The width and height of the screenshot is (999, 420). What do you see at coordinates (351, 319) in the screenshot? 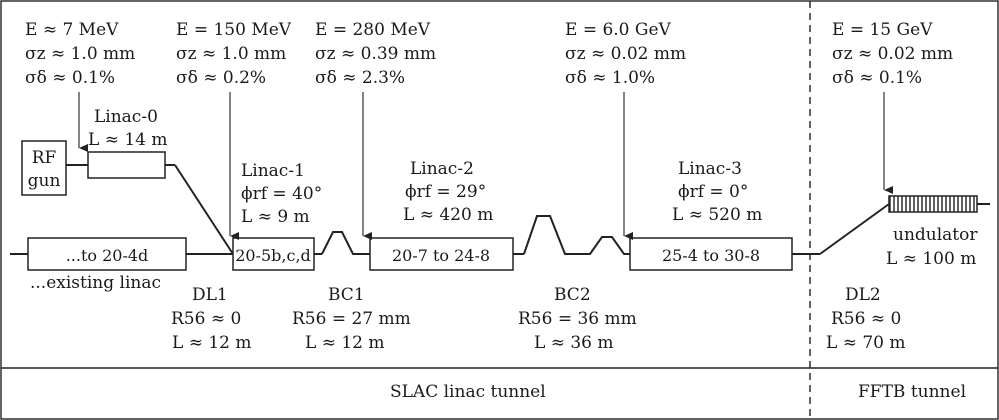
I see `bc1-r56: R56 = 27 mm` at bounding box center [351, 319].